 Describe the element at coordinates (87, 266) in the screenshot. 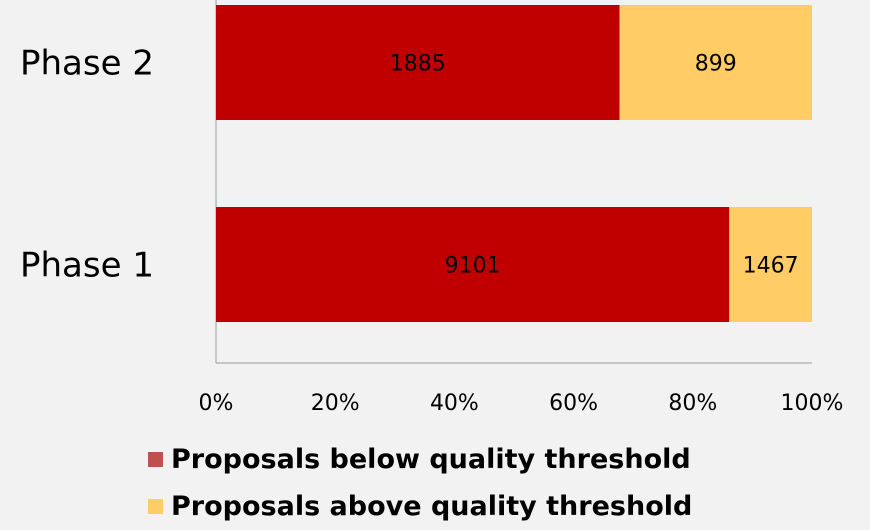

I see `category-label: Phase 1` at that location.